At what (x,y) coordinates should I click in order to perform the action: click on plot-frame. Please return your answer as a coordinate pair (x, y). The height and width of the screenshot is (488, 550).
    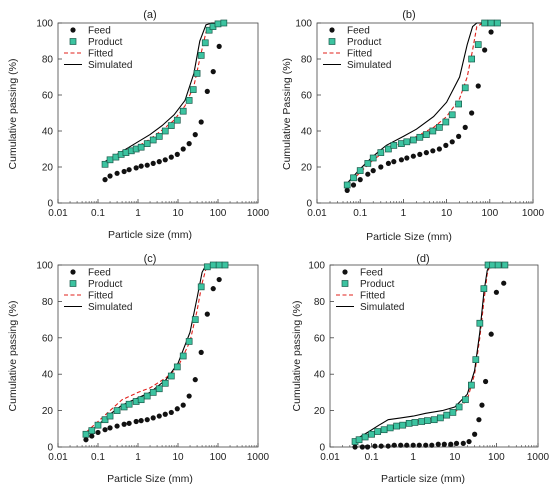
    Looking at the image, I should click on (158, 356).